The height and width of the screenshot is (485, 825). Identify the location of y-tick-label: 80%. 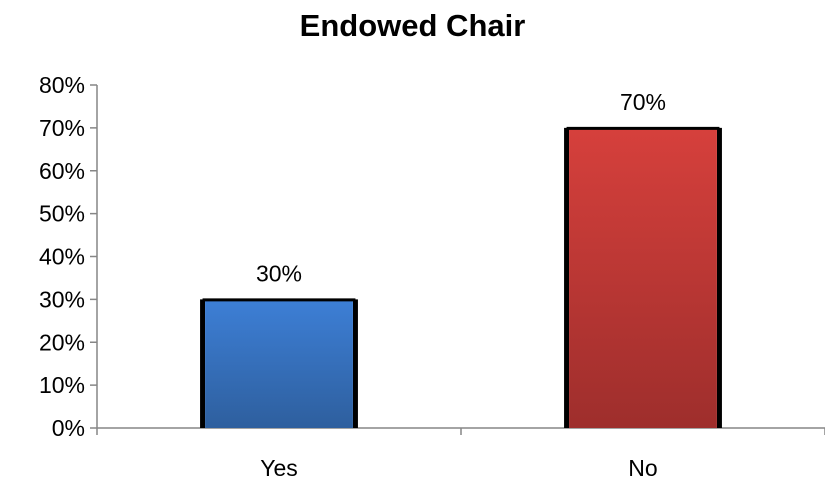
(62, 85).